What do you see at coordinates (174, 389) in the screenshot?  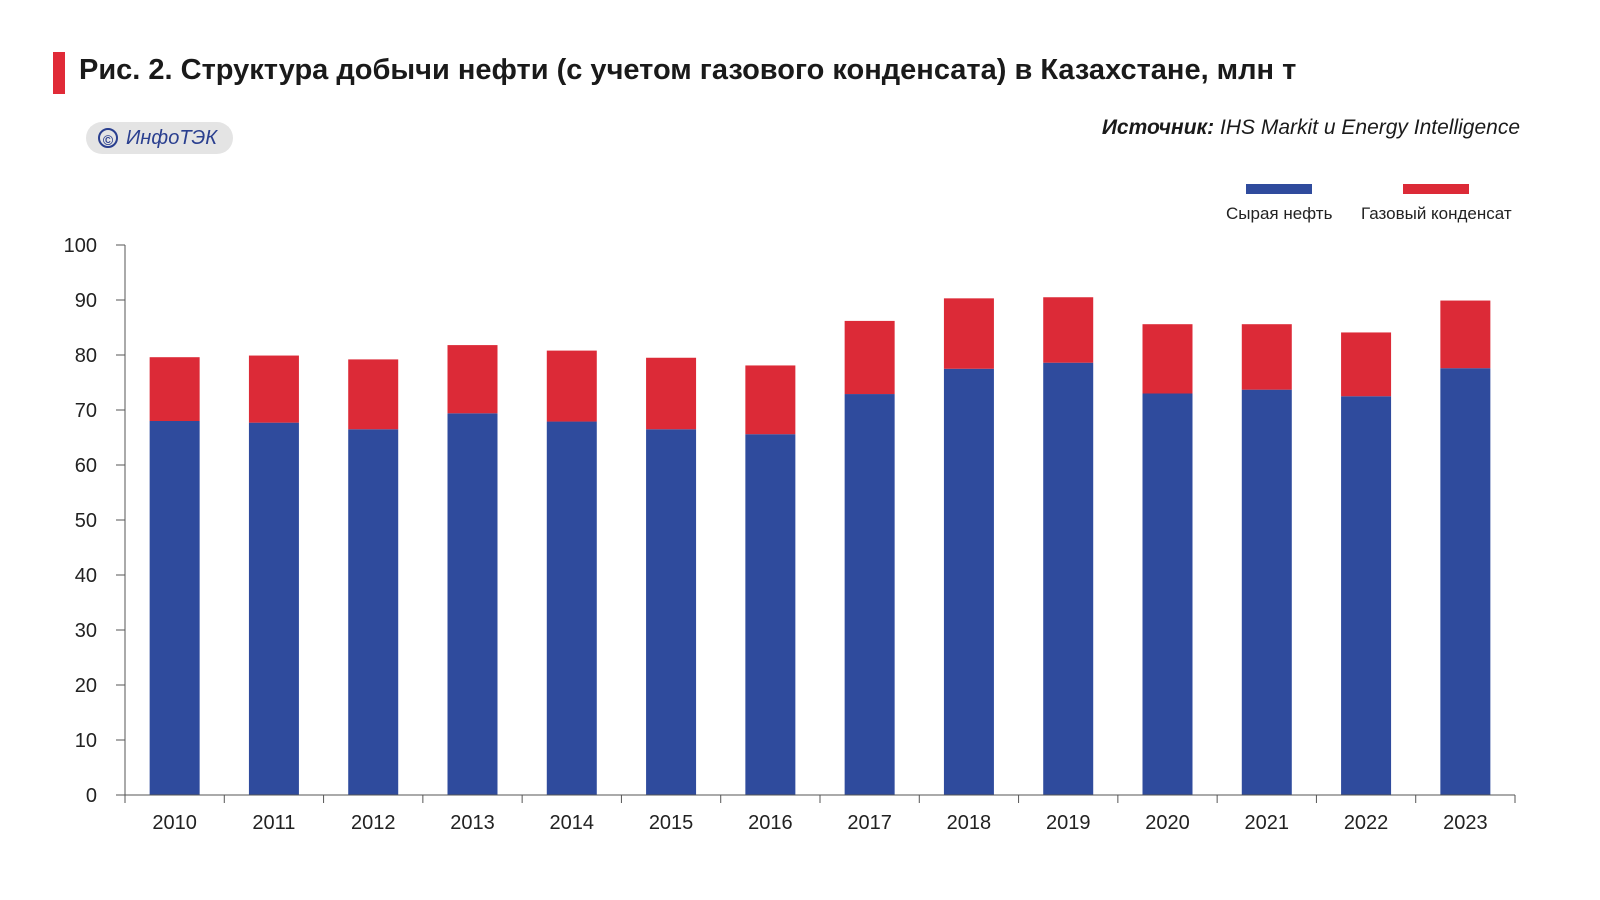 I see `bar-condensate-2010` at bounding box center [174, 389].